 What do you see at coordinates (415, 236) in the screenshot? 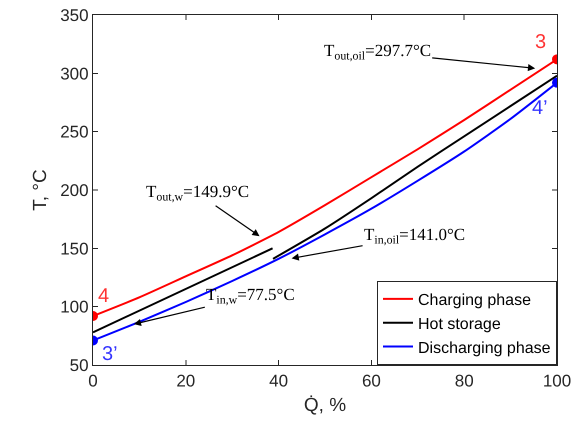
I see `annotation: T$_{in,oil}$=141.0°C` at bounding box center [415, 236].